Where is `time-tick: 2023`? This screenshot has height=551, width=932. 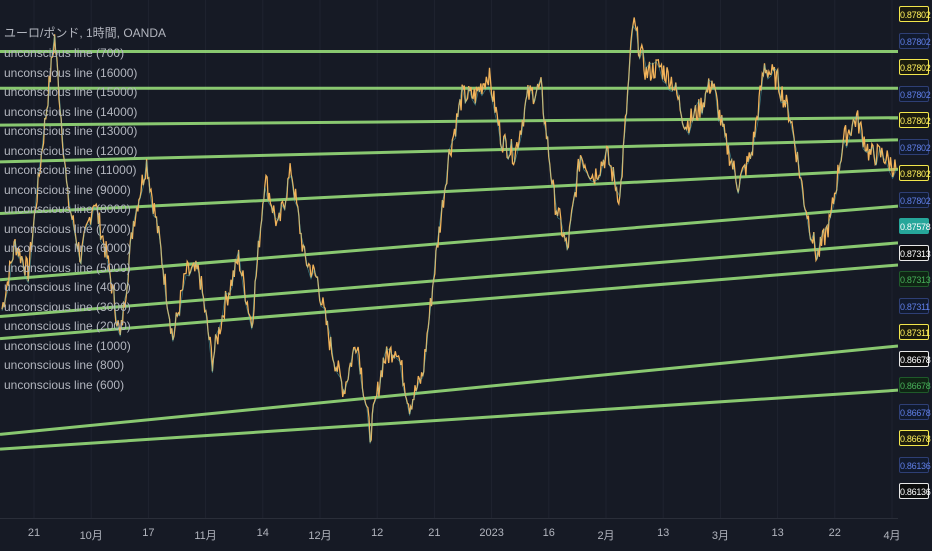 time-tick: 2023 is located at coordinates (491, 533).